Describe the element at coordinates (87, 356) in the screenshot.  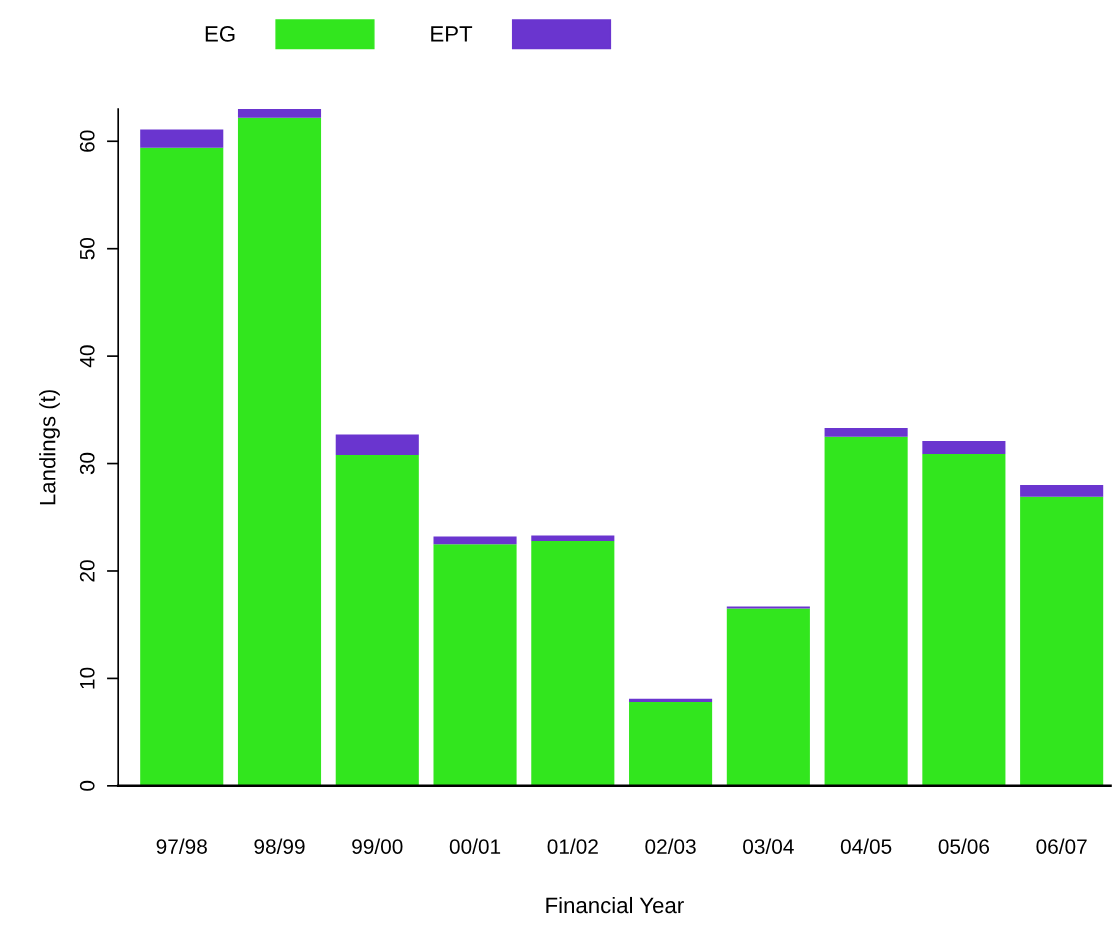
I see `y-tick-label: 40` at that location.